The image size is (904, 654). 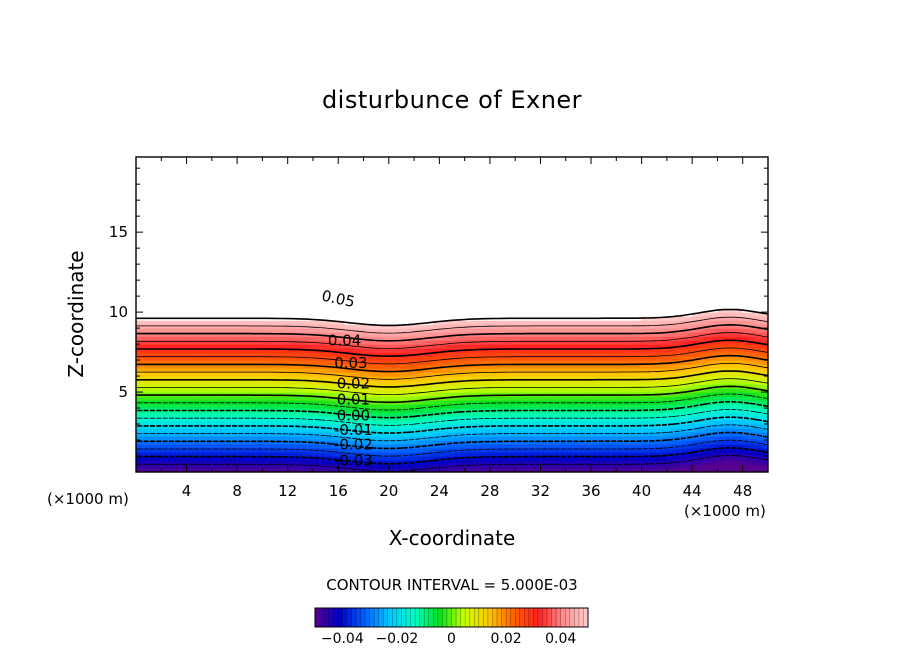 I want to click on colorbar-tick-label: −0.02, so click(x=396, y=639).